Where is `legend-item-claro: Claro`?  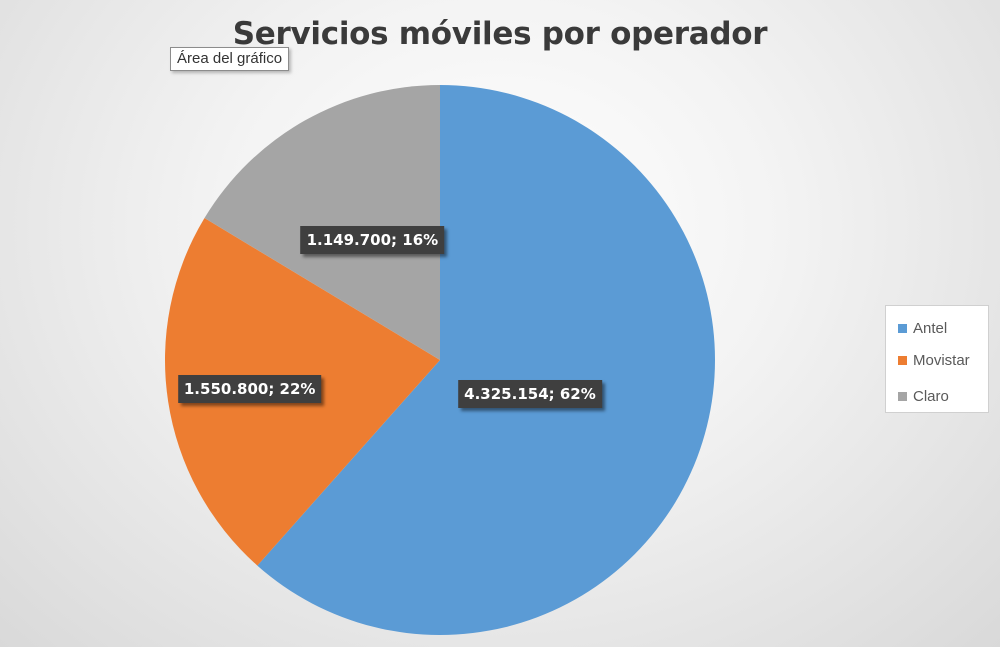
legend-item-claro: Claro is located at coordinates (943, 392).